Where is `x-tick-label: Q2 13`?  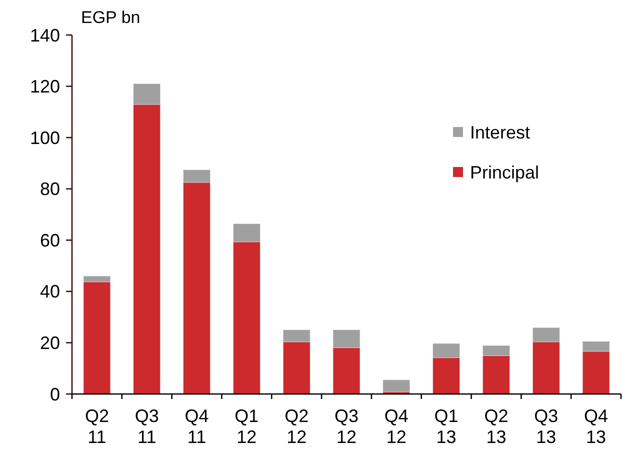
x-tick-label: Q2 13 is located at coordinates (496, 426).